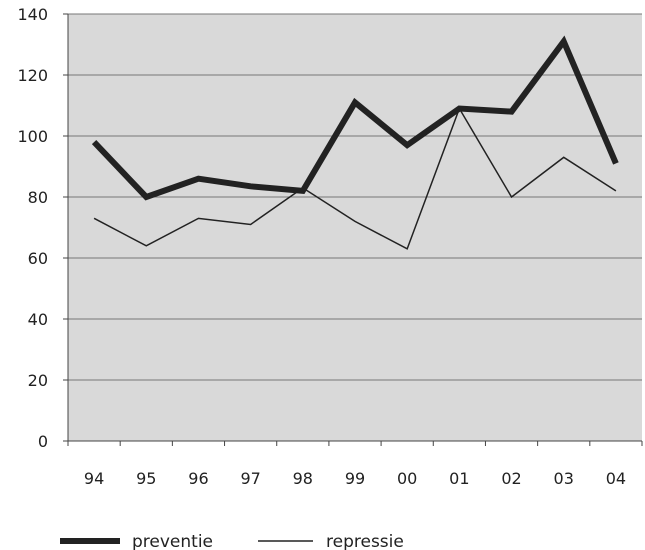  Describe the element at coordinates (32, 136) in the screenshot. I see `y-tick-label: 100` at that location.